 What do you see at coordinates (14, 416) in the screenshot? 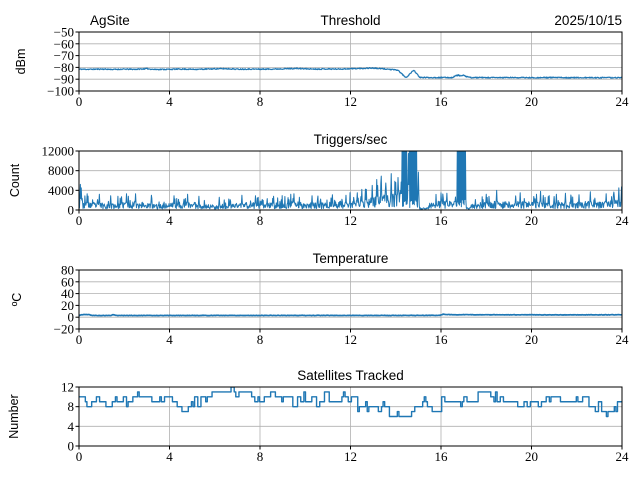
I see `y-axis-label: Number` at bounding box center [14, 416].